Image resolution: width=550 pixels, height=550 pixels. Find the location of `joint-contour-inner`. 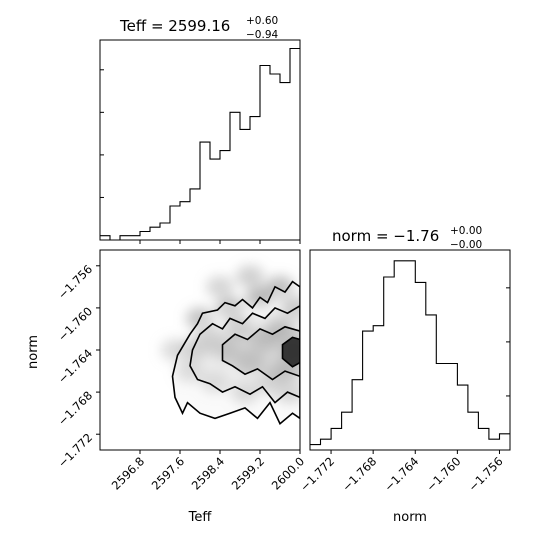

joint-contour-inner is located at coordinates (260, 353).